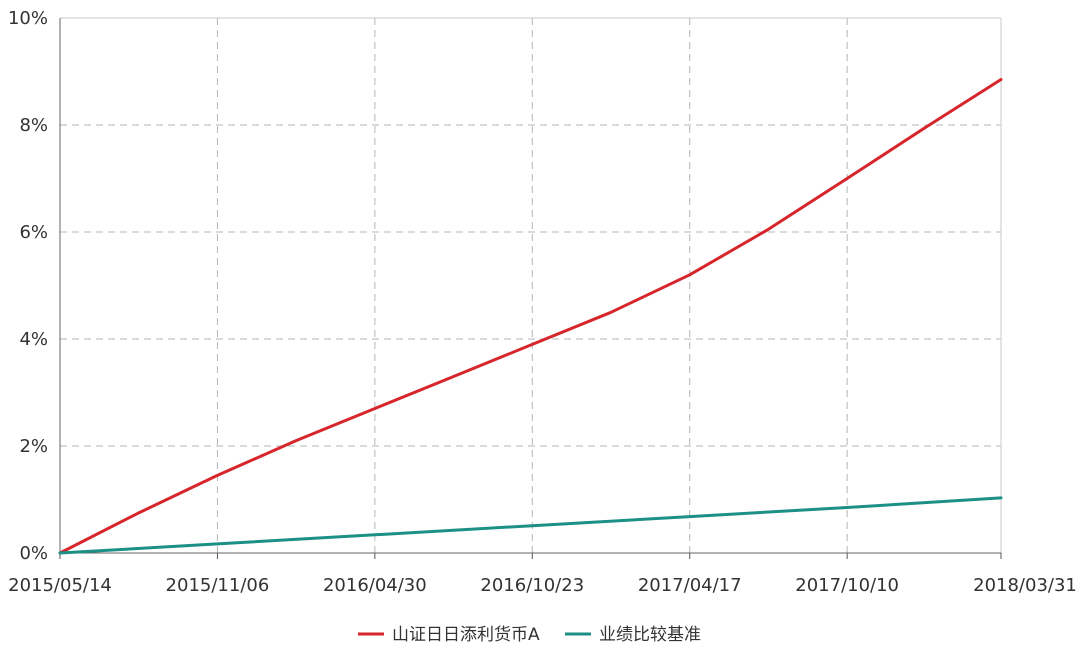 This screenshot has height=652, width=1085. What do you see at coordinates (33, 553) in the screenshot?
I see `y-tick-label: 0%` at bounding box center [33, 553].